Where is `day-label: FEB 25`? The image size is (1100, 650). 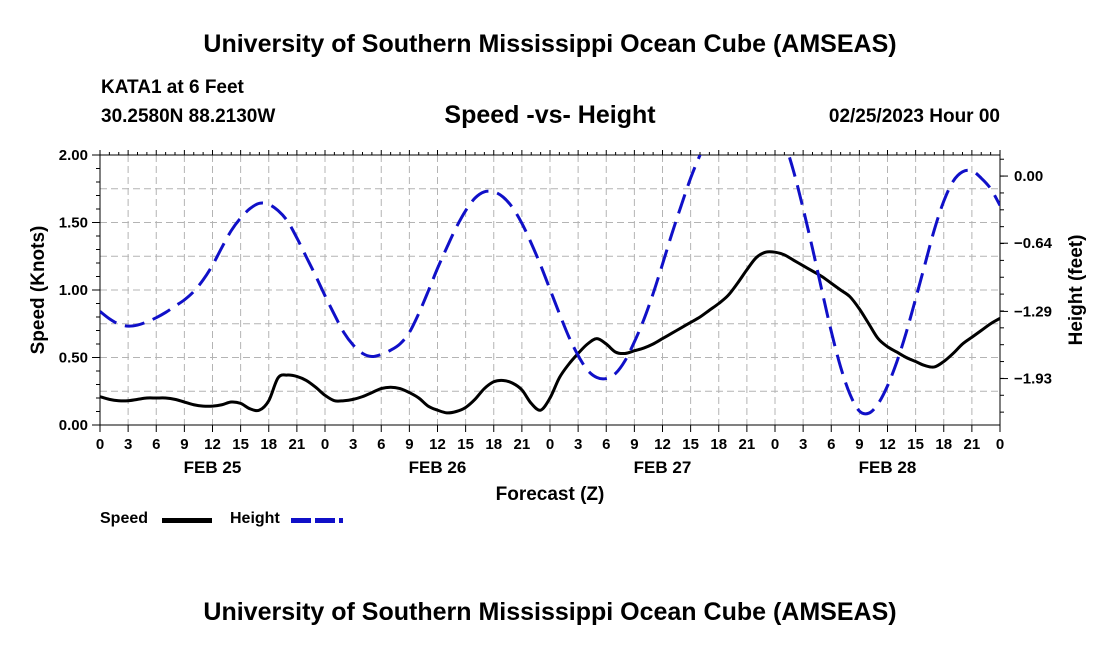
day-label: FEB 25 is located at coordinates (213, 467).